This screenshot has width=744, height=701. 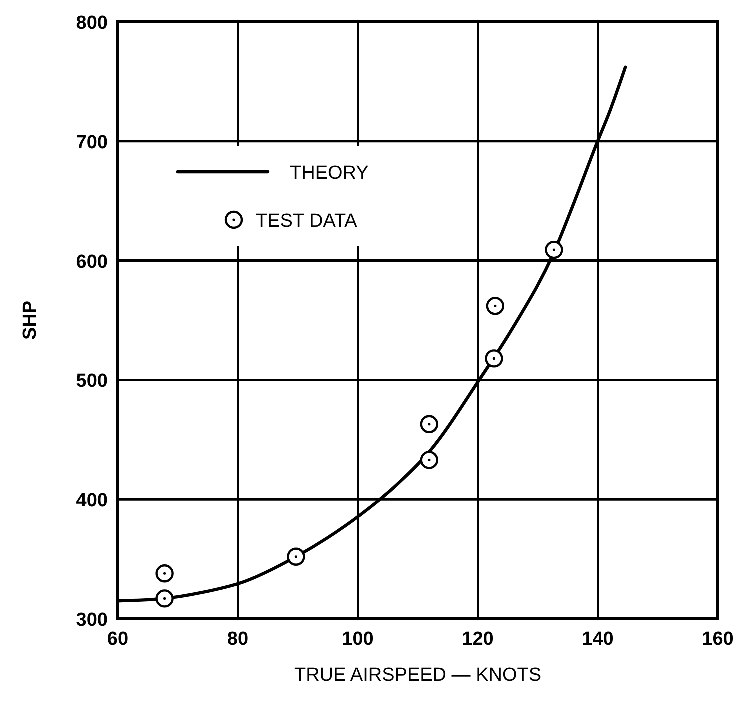 What do you see at coordinates (92, 501) in the screenshot?
I see `y-tick-label: 400` at bounding box center [92, 501].